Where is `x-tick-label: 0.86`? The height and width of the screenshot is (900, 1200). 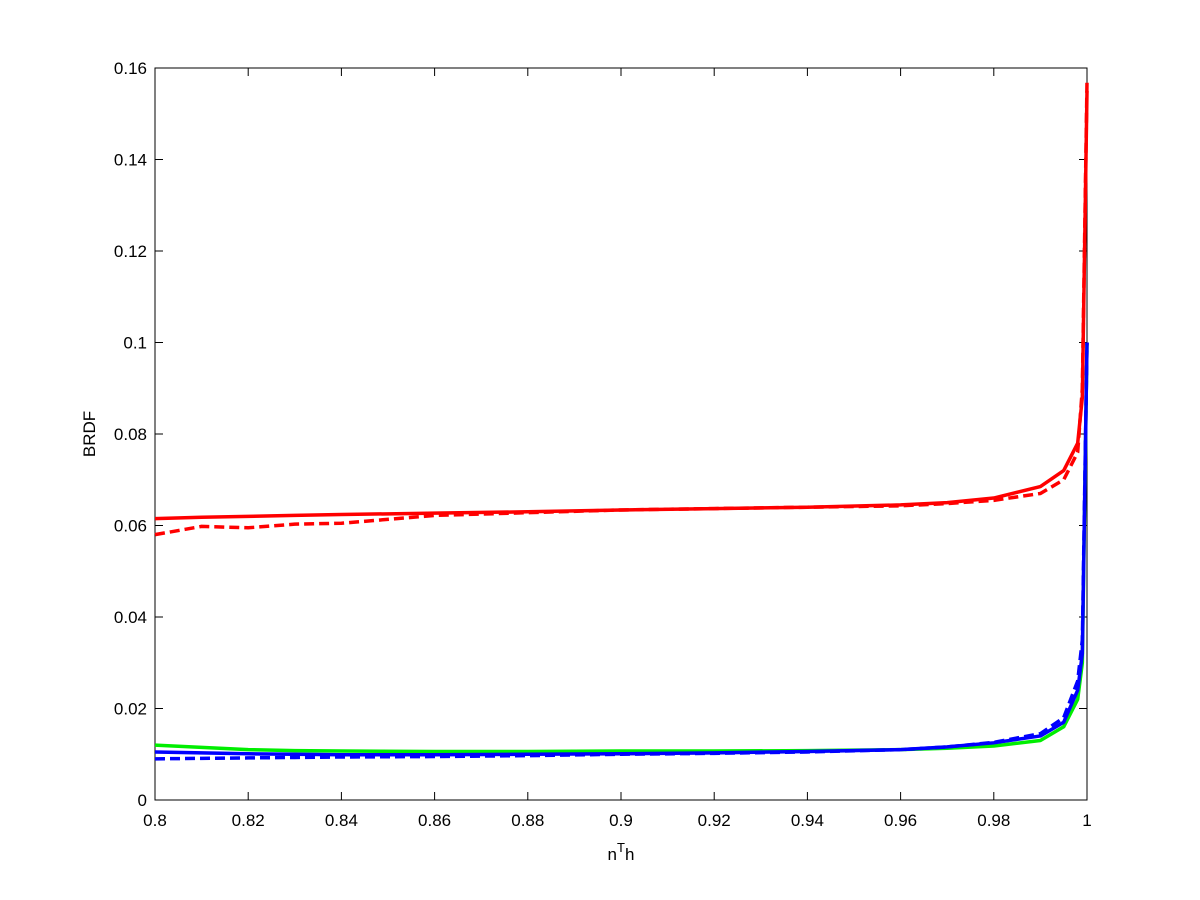 x-tick-label: 0.86 is located at coordinates (434, 820).